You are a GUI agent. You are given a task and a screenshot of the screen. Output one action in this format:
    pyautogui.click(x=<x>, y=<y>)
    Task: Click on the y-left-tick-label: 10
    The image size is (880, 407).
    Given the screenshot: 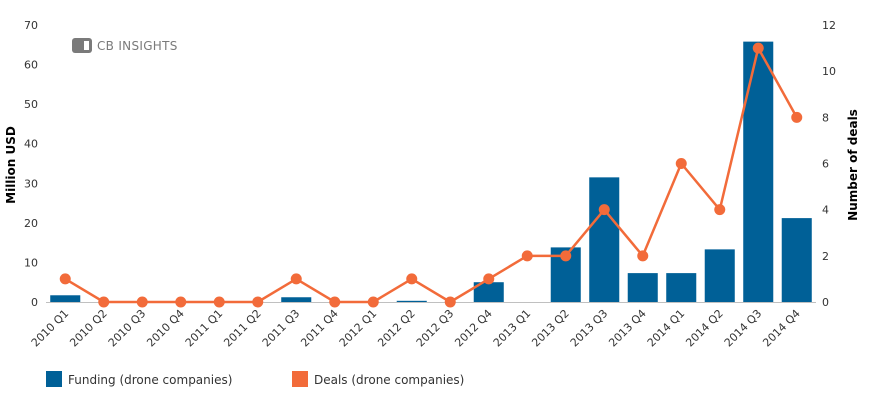 What is the action you would take?
    pyautogui.click(x=31, y=262)
    